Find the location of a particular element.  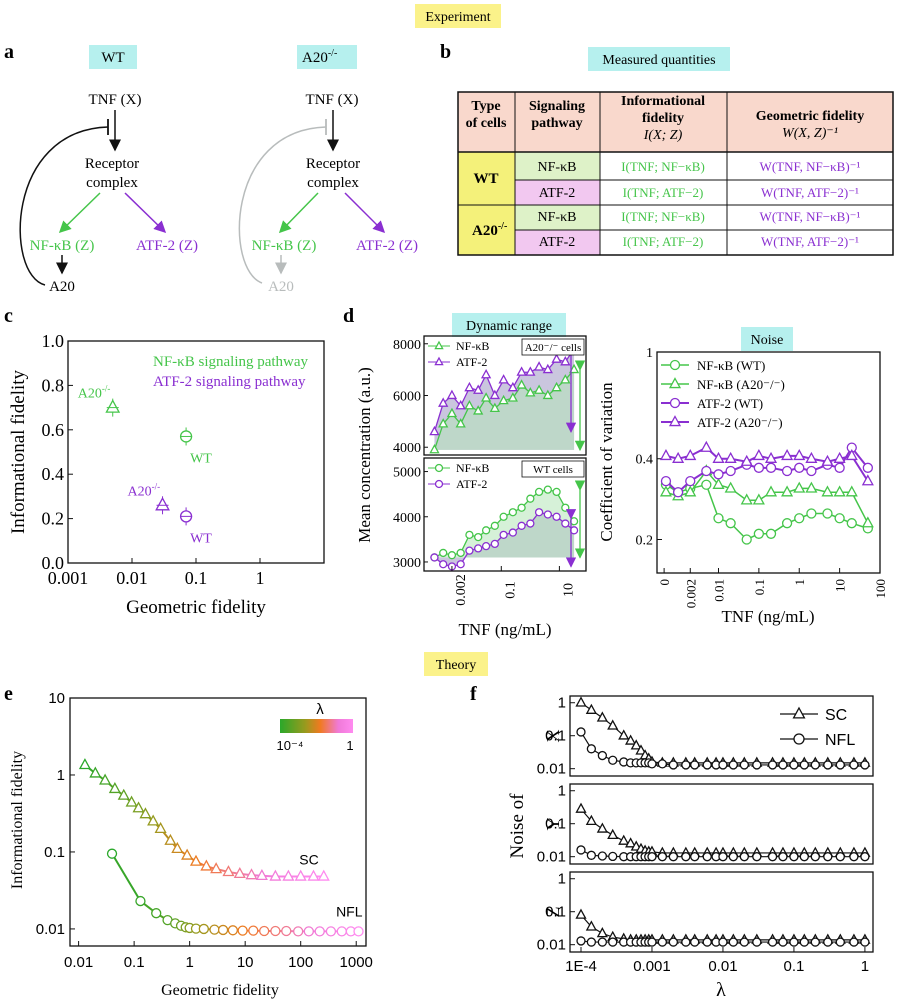

chart-f-ytick-label: 1 is located at coordinates (562, 791).